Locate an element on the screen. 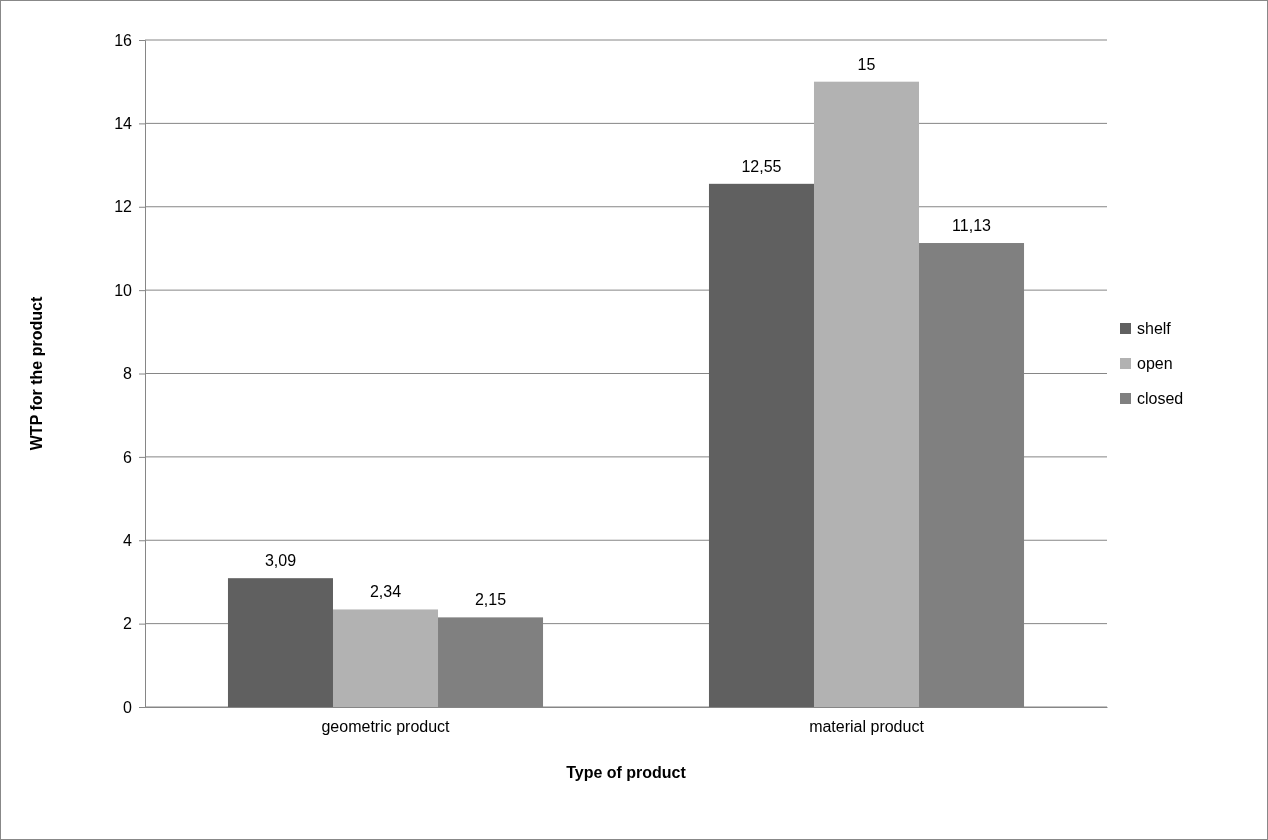  legend-label: closed is located at coordinates (1160, 398).